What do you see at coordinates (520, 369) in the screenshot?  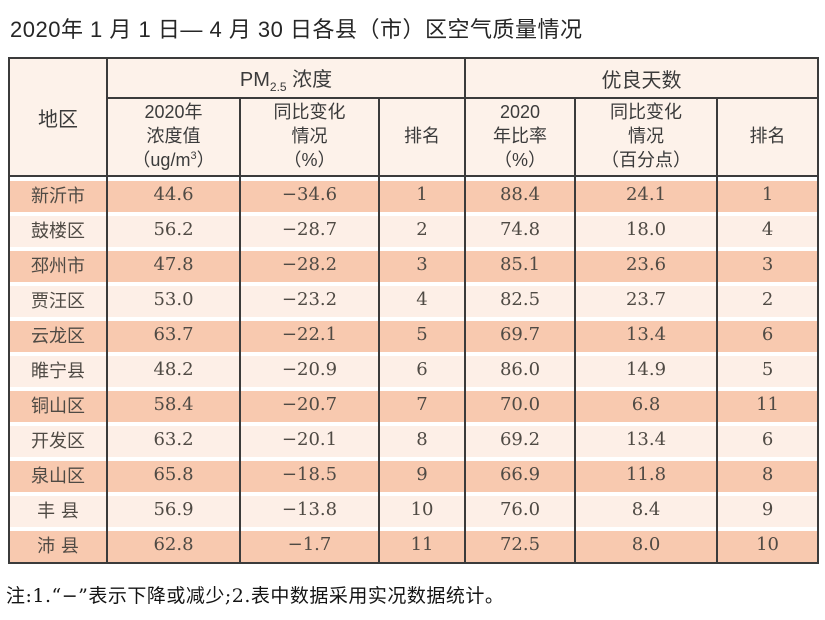 I see `cell-rate: 86.0` at bounding box center [520, 369].